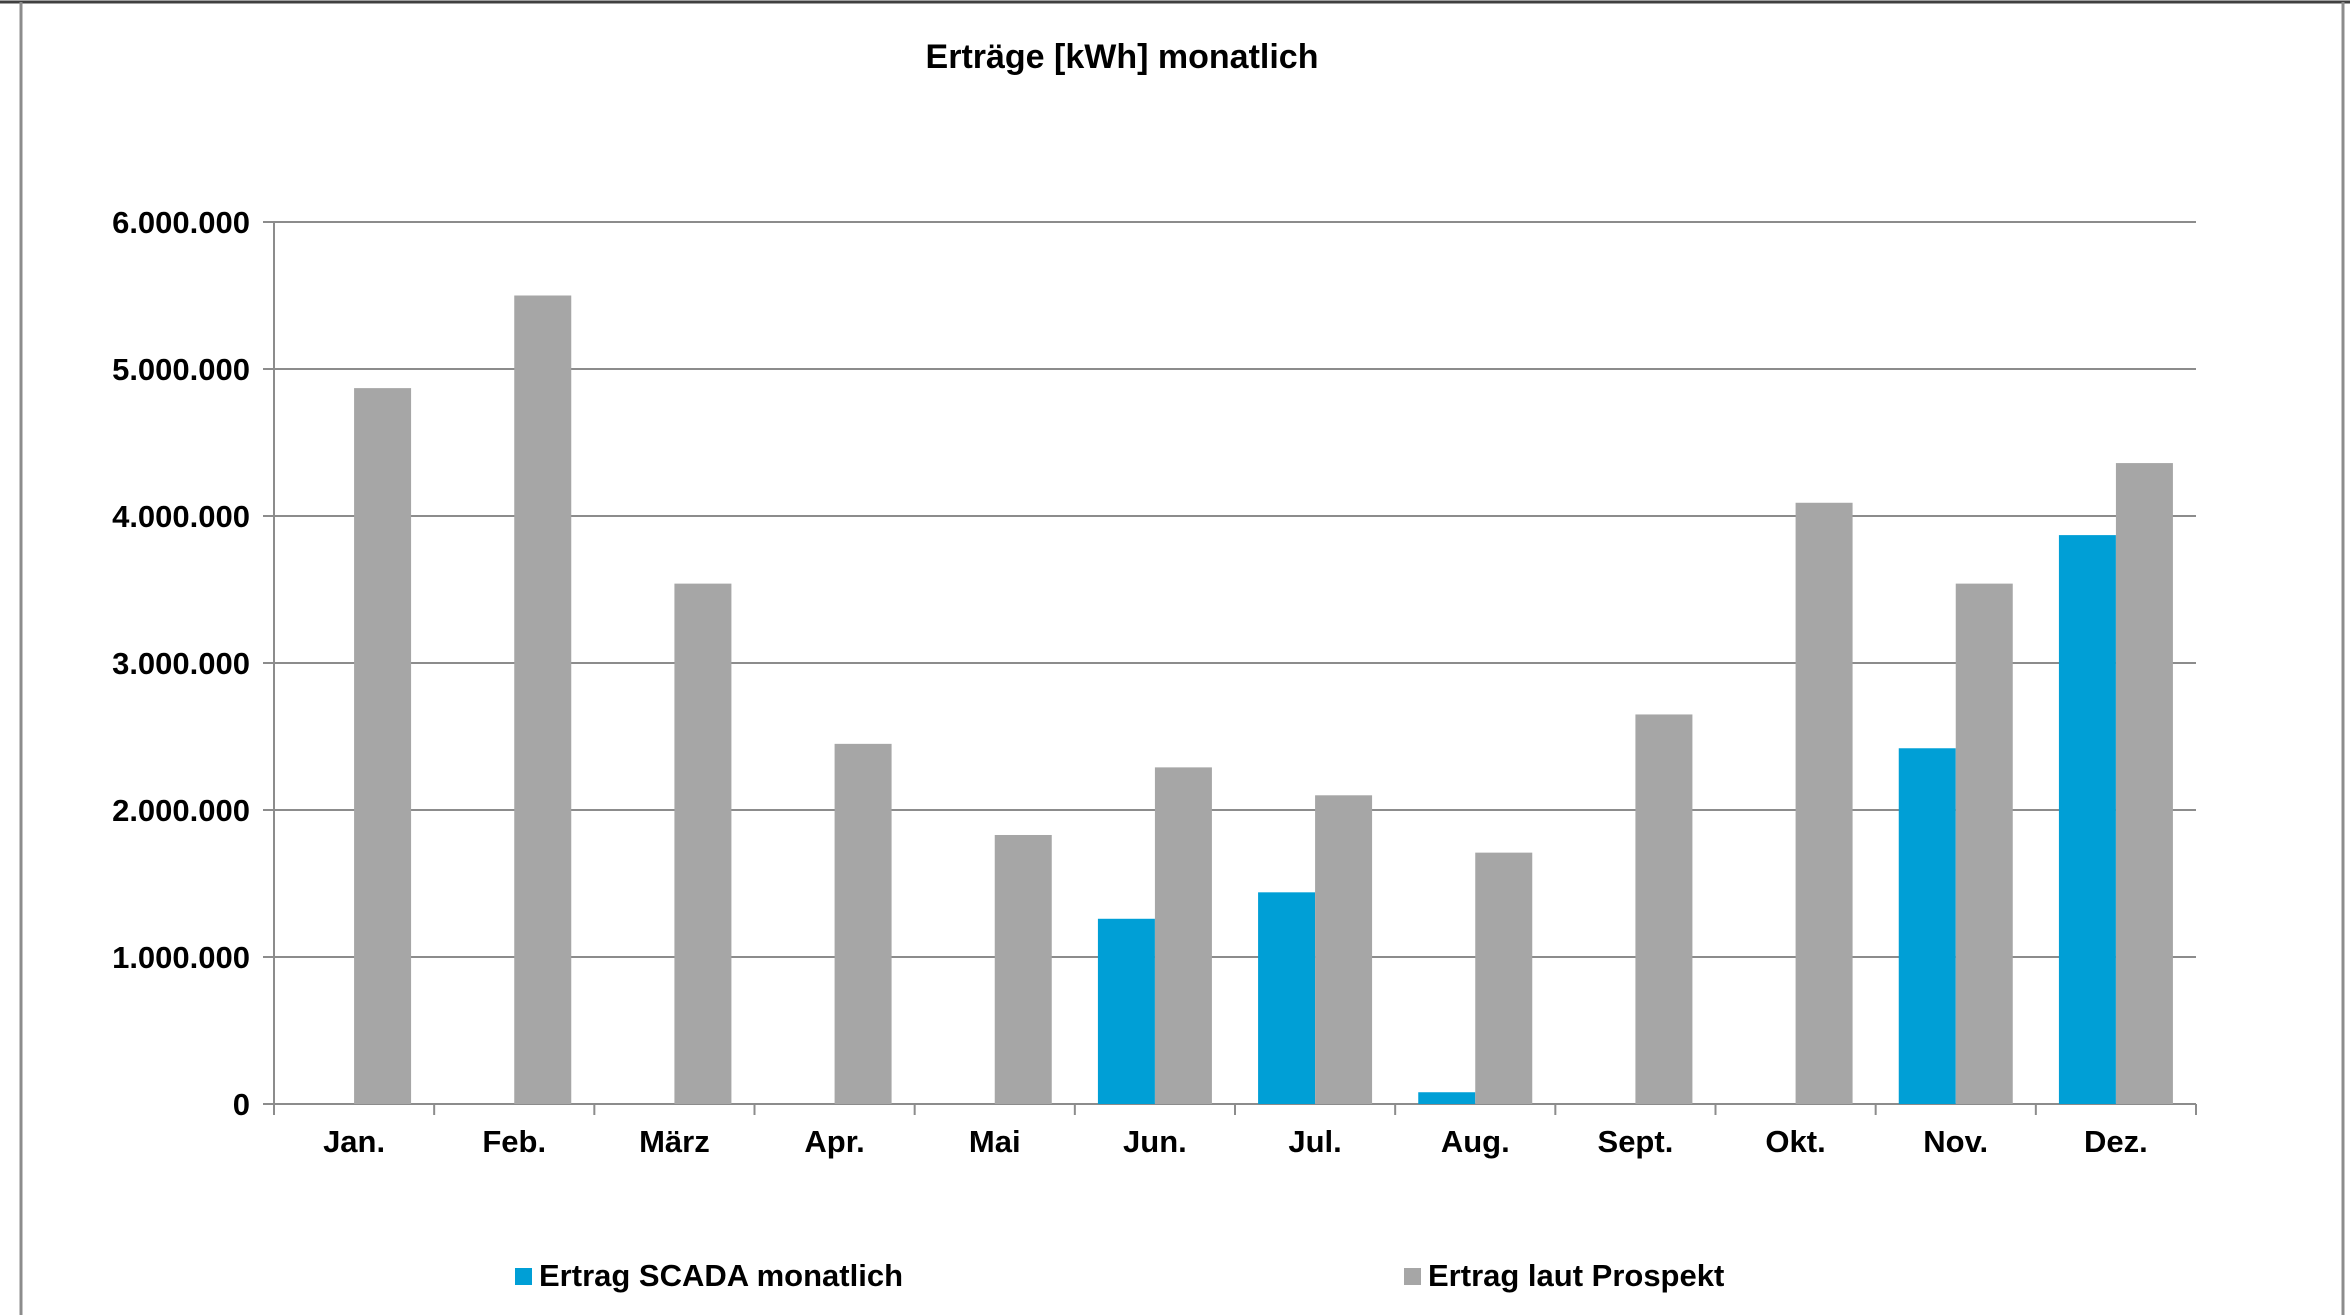 The image size is (2350, 1315). Describe the element at coordinates (995, 1141) in the screenshot. I see `x-tick-label: Mai` at that location.